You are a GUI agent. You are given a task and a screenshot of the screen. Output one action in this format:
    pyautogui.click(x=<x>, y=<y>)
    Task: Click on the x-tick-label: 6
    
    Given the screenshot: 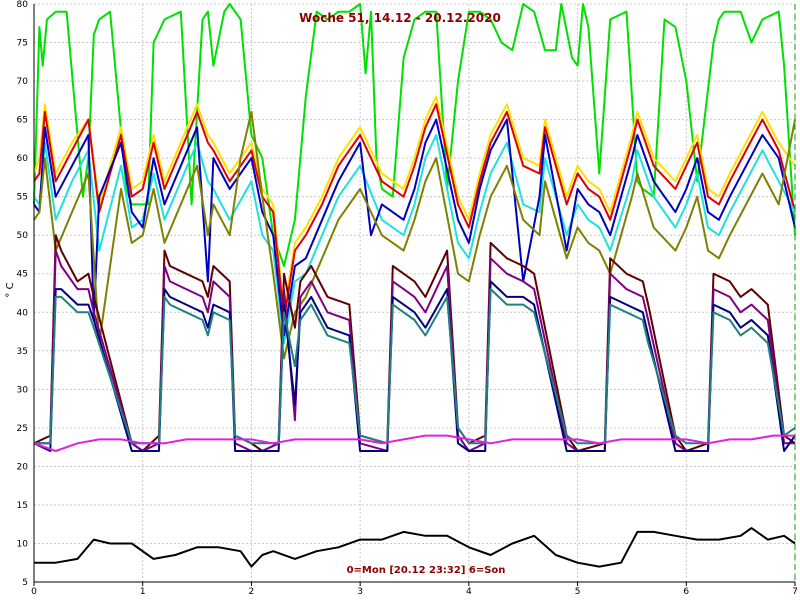 What is the action you would take?
    pyautogui.click(x=686, y=592)
    